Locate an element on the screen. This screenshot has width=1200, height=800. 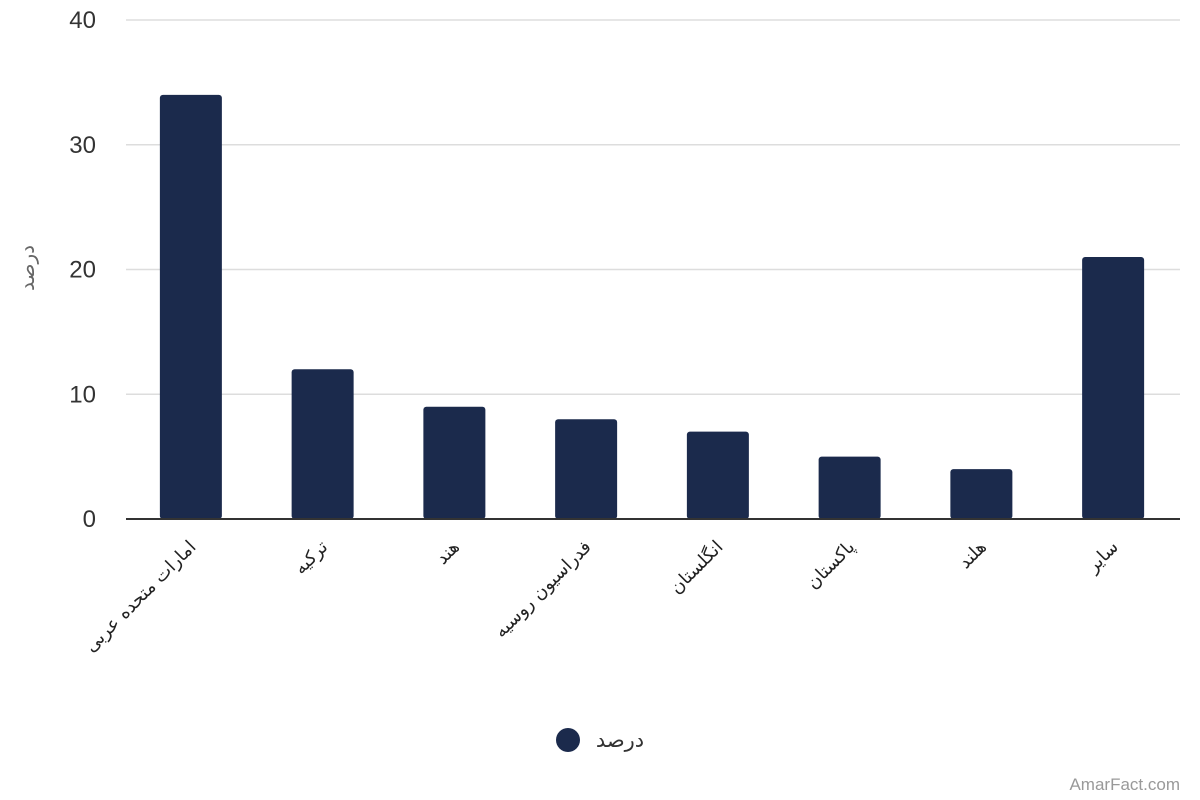
x-tick-label: پاکستان is located at coordinates (830, 565).